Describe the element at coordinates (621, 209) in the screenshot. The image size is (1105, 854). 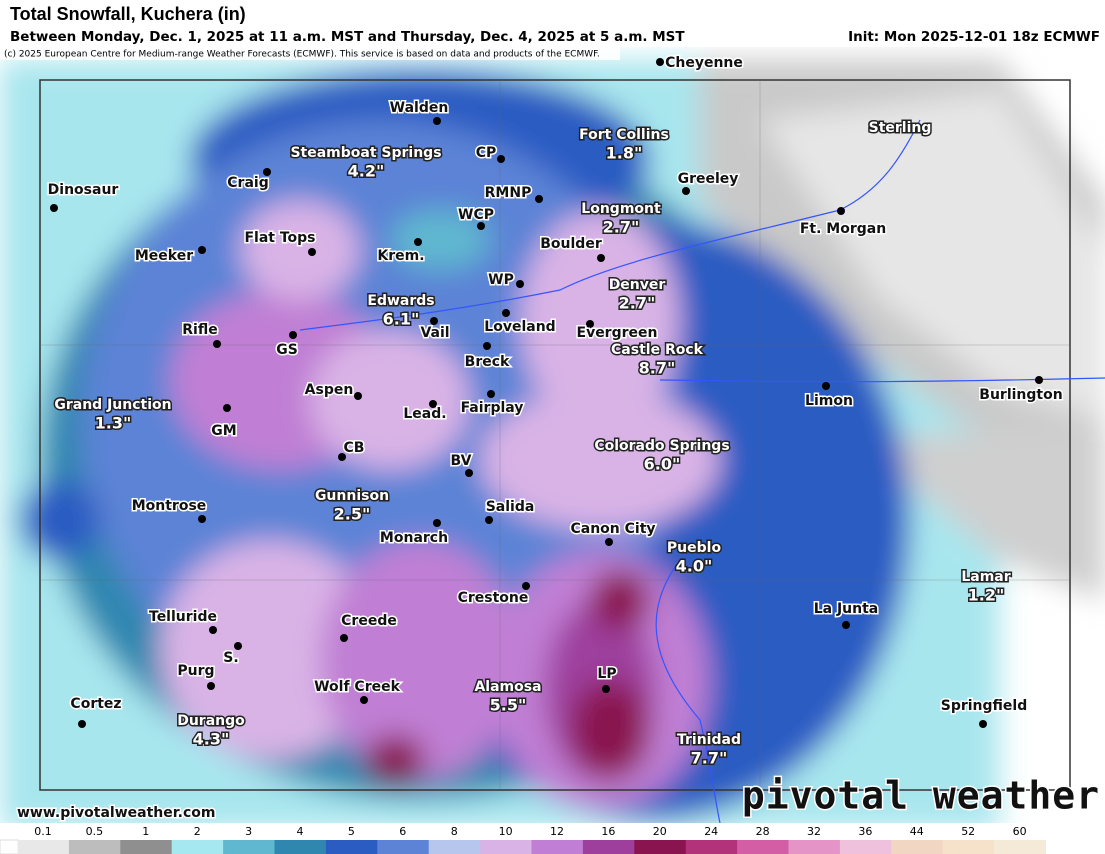
I see `place-name: Longmont` at that location.